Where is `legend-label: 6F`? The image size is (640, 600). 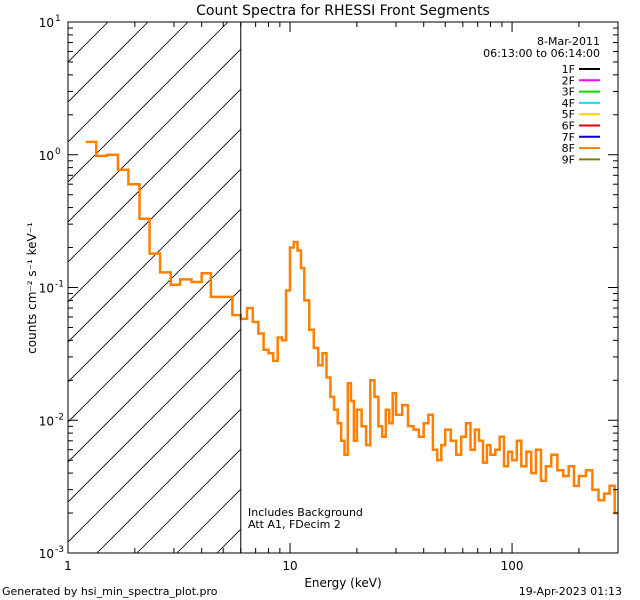 legend-label: 6F is located at coordinates (568, 126).